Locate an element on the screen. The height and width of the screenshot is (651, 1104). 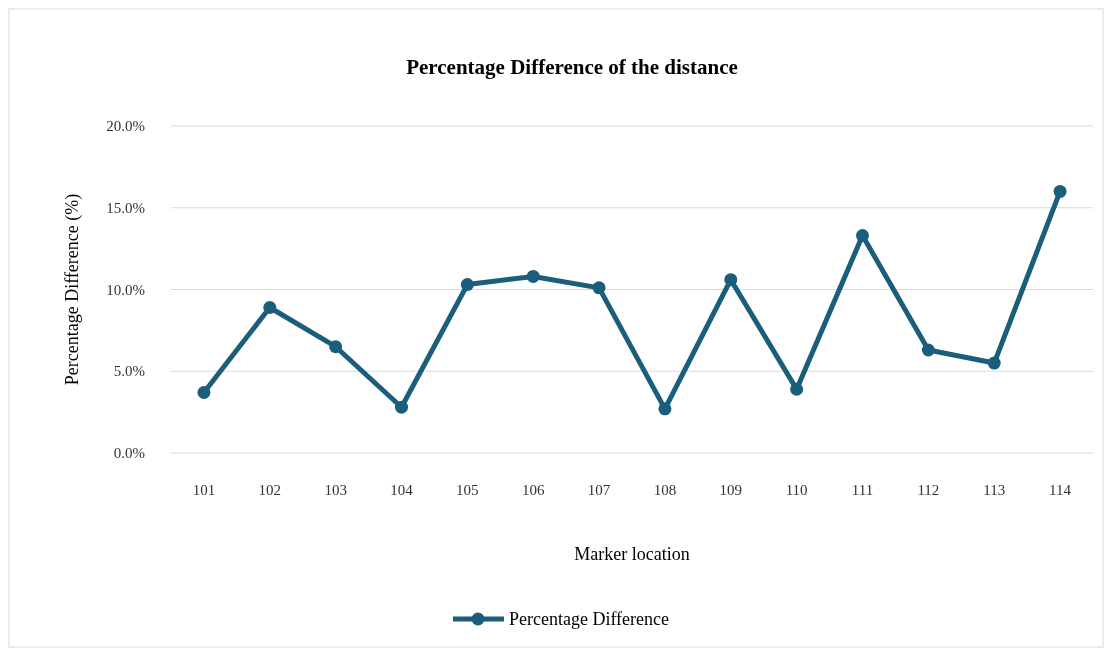
x-tick-label: 112 is located at coordinates (928, 490).